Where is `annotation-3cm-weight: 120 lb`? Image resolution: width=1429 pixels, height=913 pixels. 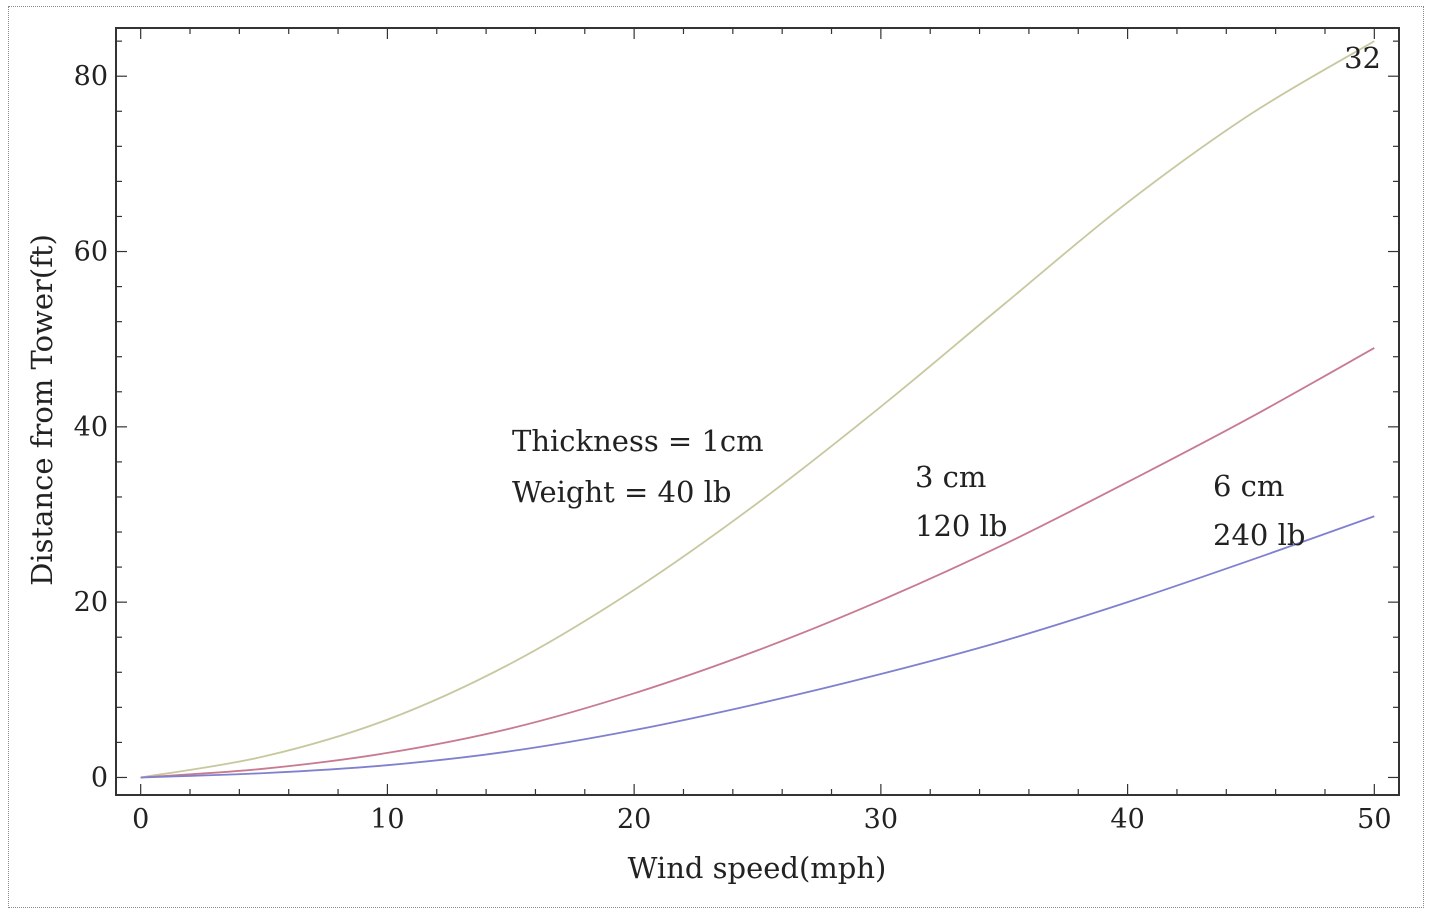
annotation-3cm-weight: 120 lb is located at coordinates (961, 526).